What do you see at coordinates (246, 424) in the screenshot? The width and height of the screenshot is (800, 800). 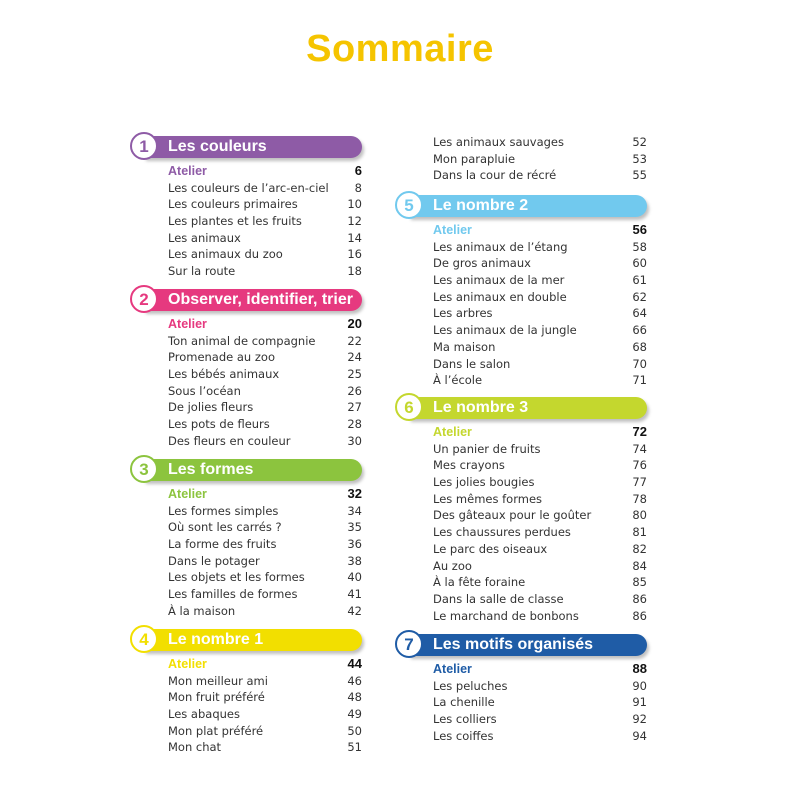 I see `toc-entry: Les pots de fleurs 28` at bounding box center [246, 424].